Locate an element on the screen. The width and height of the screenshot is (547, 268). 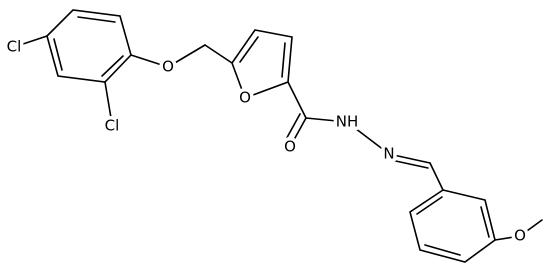
atom-label: NH is located at coordinates (347, 122).